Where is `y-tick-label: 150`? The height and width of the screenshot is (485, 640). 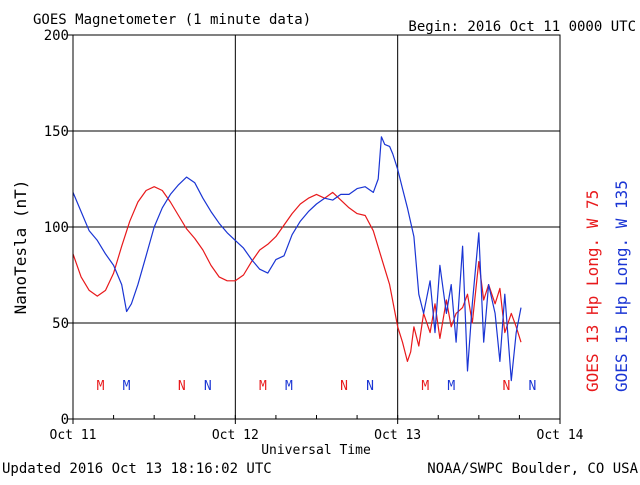 y-tick-label: 150 is located at coordinates (56, 132).